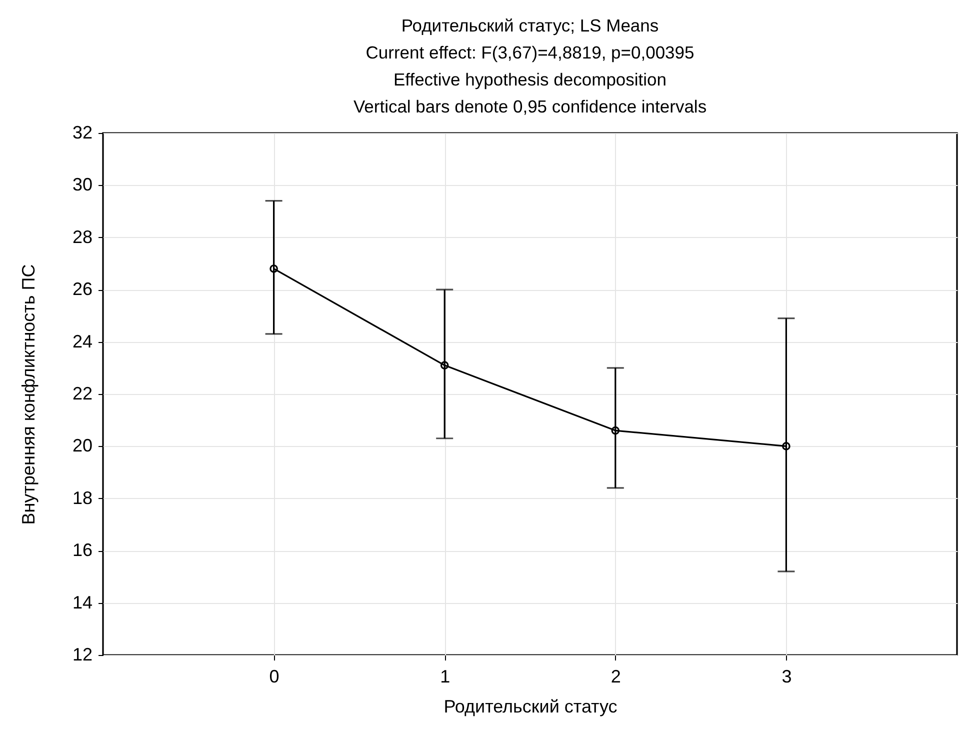 The width and height of the screenshot is (960, 734). Describe the element at coordinates (82, 446) in the screenshot. I see `y-tick-label: 20` at that location.